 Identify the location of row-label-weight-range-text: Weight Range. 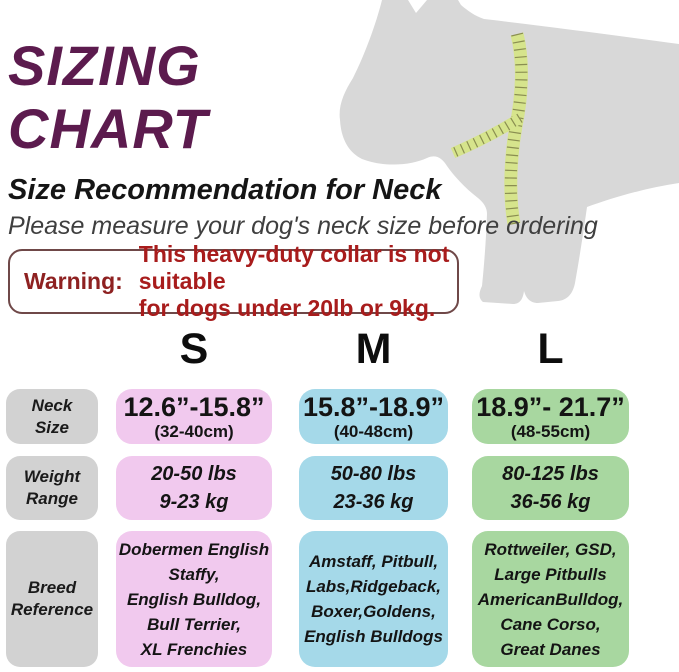
(52, 487).